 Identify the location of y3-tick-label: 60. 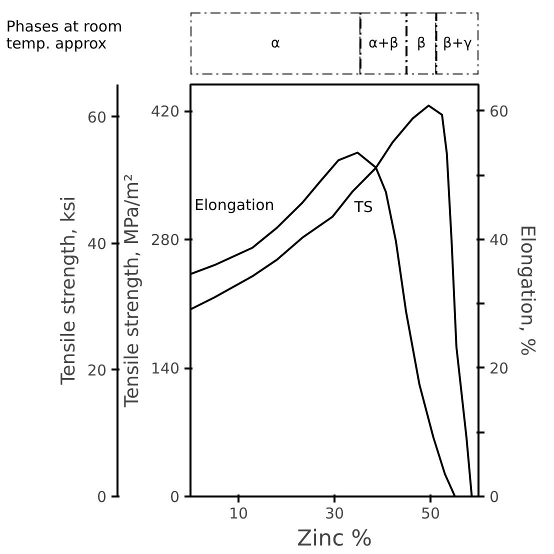
(97, 117).